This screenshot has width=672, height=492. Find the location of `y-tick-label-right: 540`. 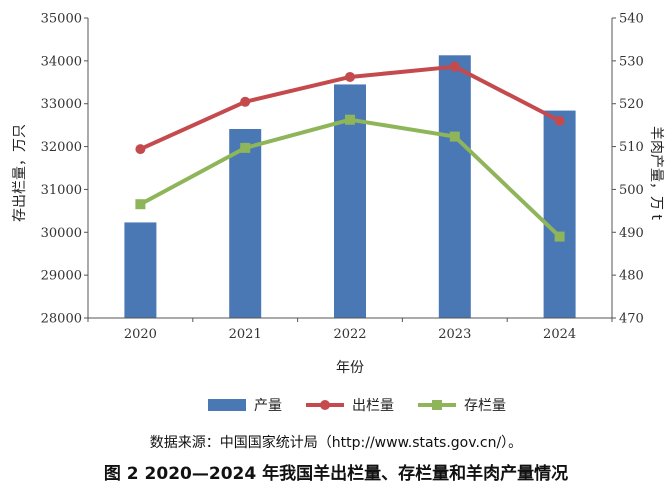

y-tick-label-right: 540 is located at coordinates (631, 19).